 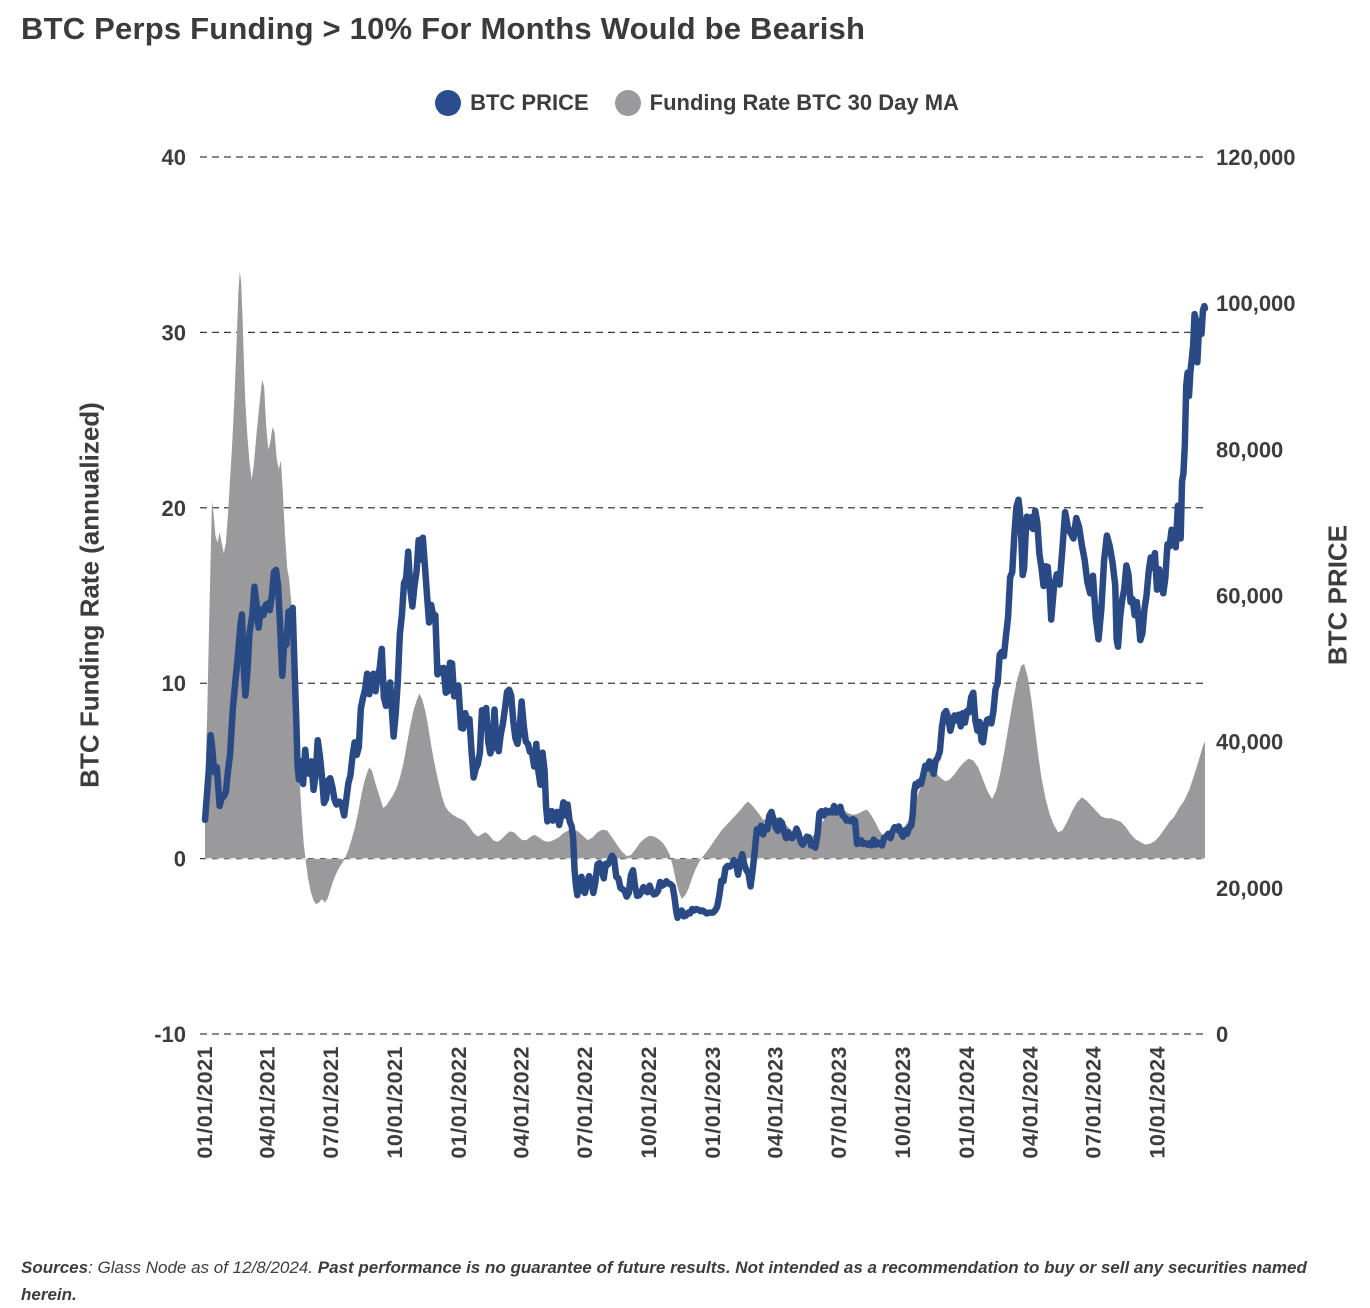 What do you see at coordinates (713, 1102) in the screenshot?
I see `x-axis-date-label: 01/01/2023` at bounding box center [713, 1102].